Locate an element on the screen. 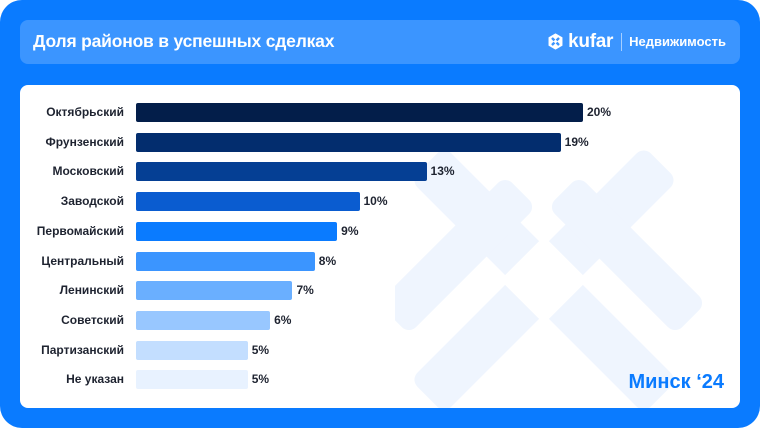 This screenshot has height=428, width=760. bar-row: Ленинский 7% is located at coordinates (380, 291).